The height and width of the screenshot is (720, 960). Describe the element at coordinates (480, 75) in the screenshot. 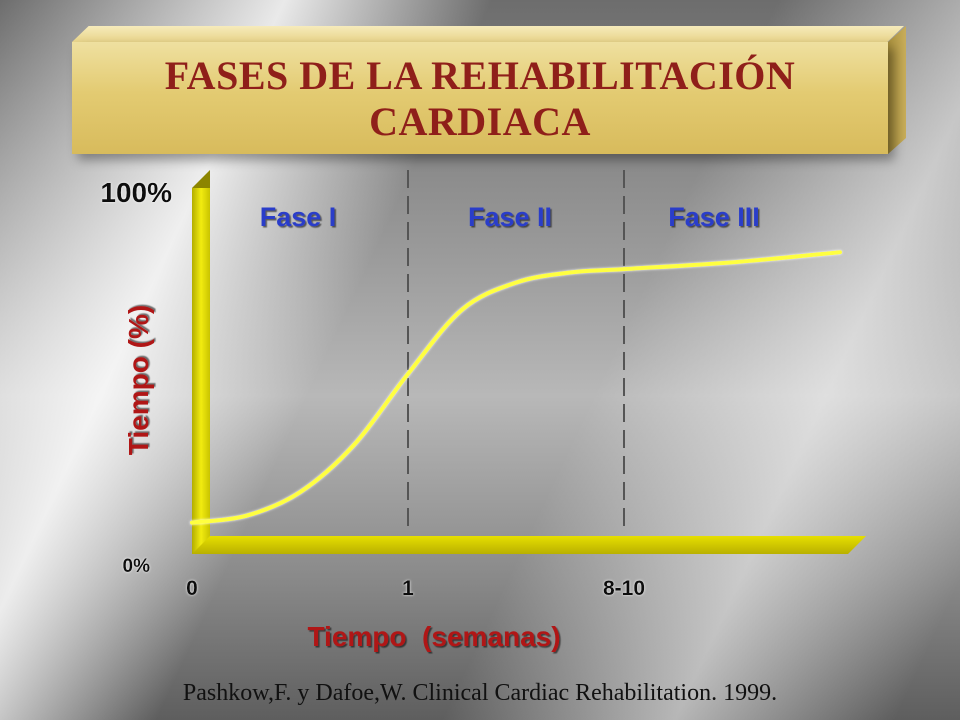

I see `chart-title-line-1: FASES DE LA REHABILITACIÓN` at that location.